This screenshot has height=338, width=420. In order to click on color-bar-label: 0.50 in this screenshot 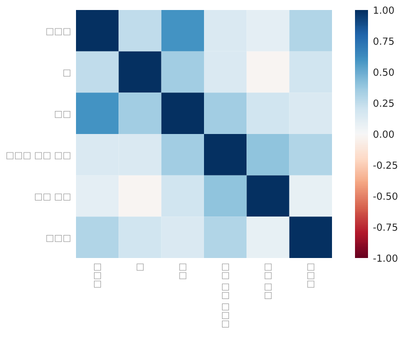, I will do `click(384, 72)`.